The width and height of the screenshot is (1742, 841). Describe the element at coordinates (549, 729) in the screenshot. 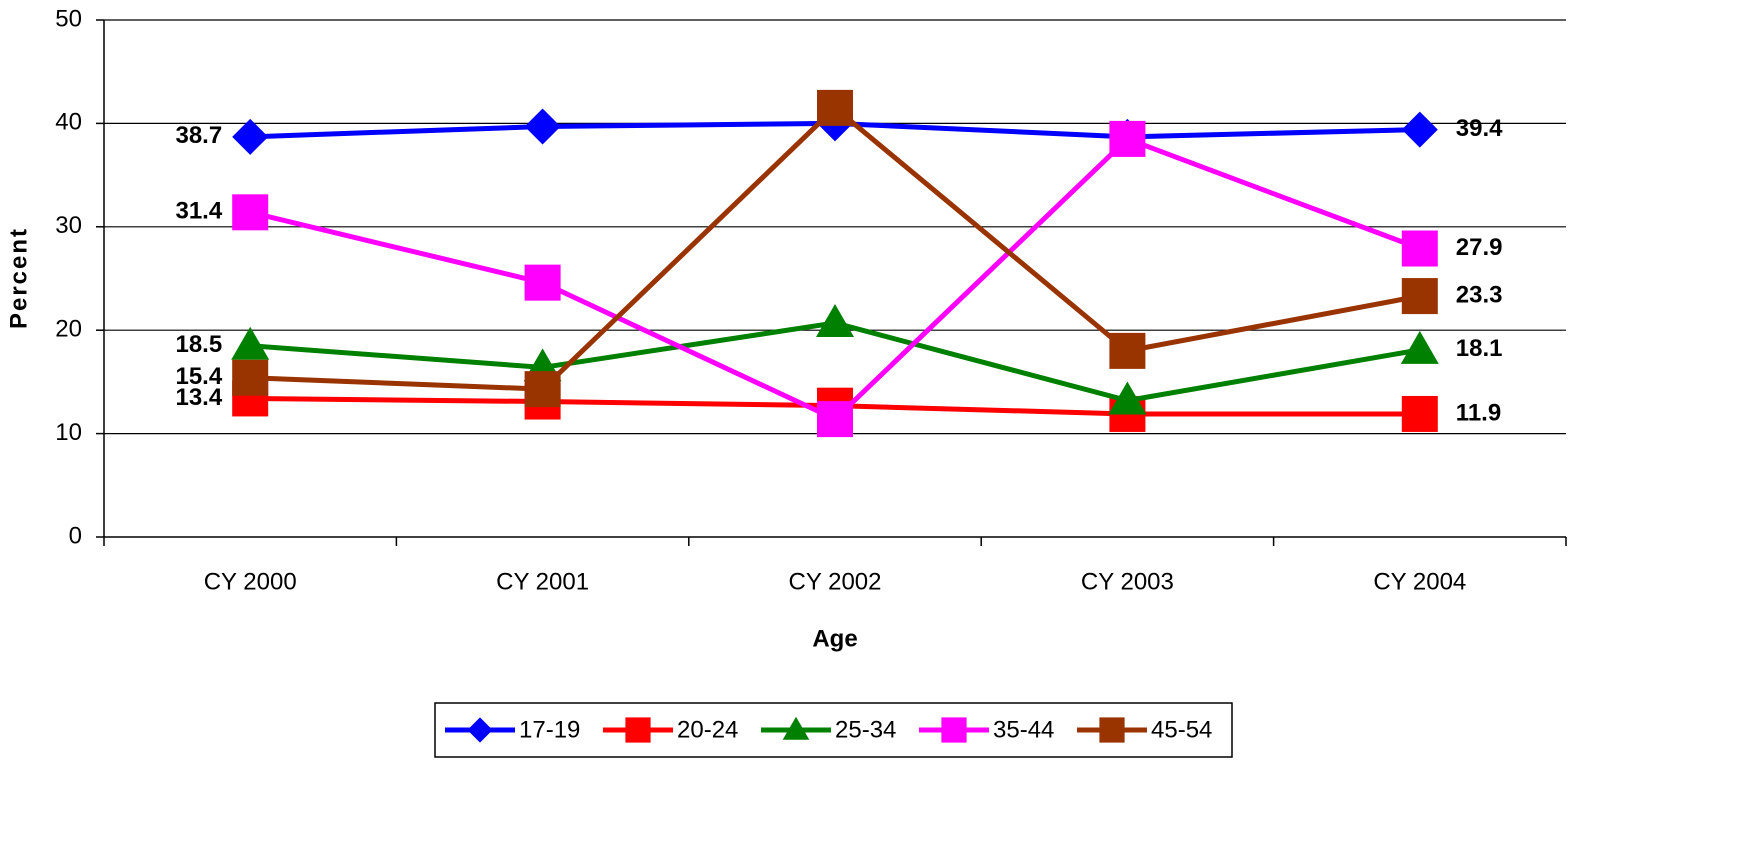

I see `legend-label: 17-19` at that location.